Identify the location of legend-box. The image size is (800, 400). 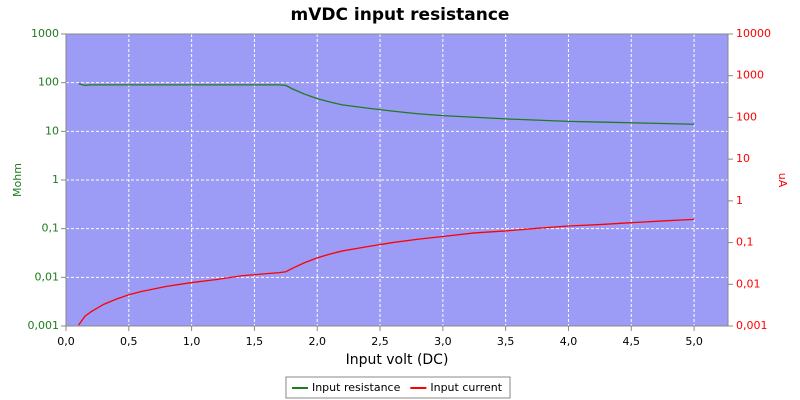
(398, 387).